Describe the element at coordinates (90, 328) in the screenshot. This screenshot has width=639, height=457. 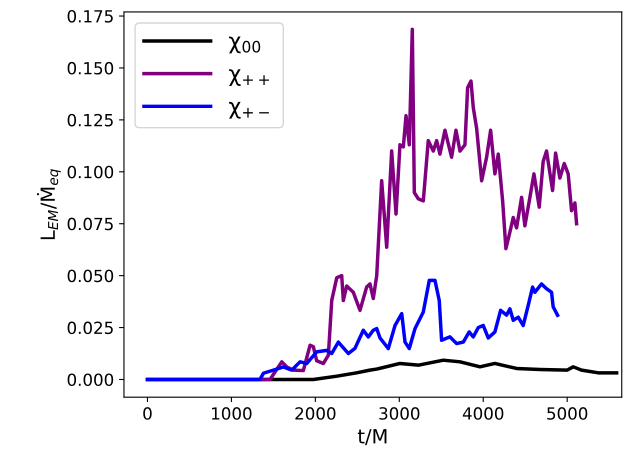
I see `y-tick-label: 0.025` at that location.